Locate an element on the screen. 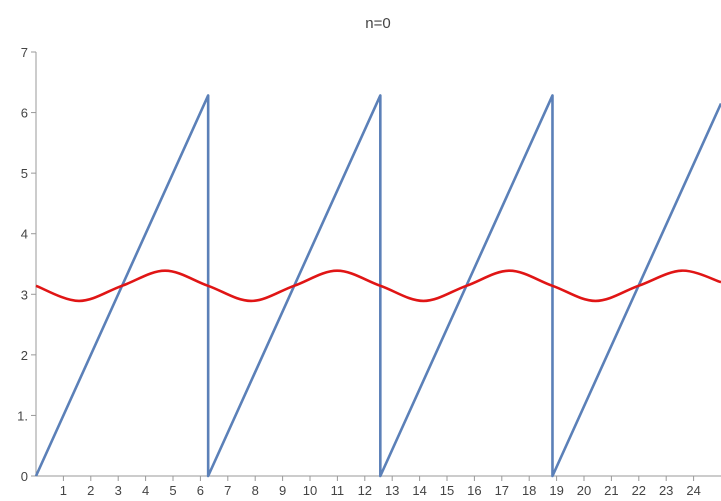 The width and height of the screenshot is (721, 501). x-tick-label: 13 is located at coordinates (392, 490).